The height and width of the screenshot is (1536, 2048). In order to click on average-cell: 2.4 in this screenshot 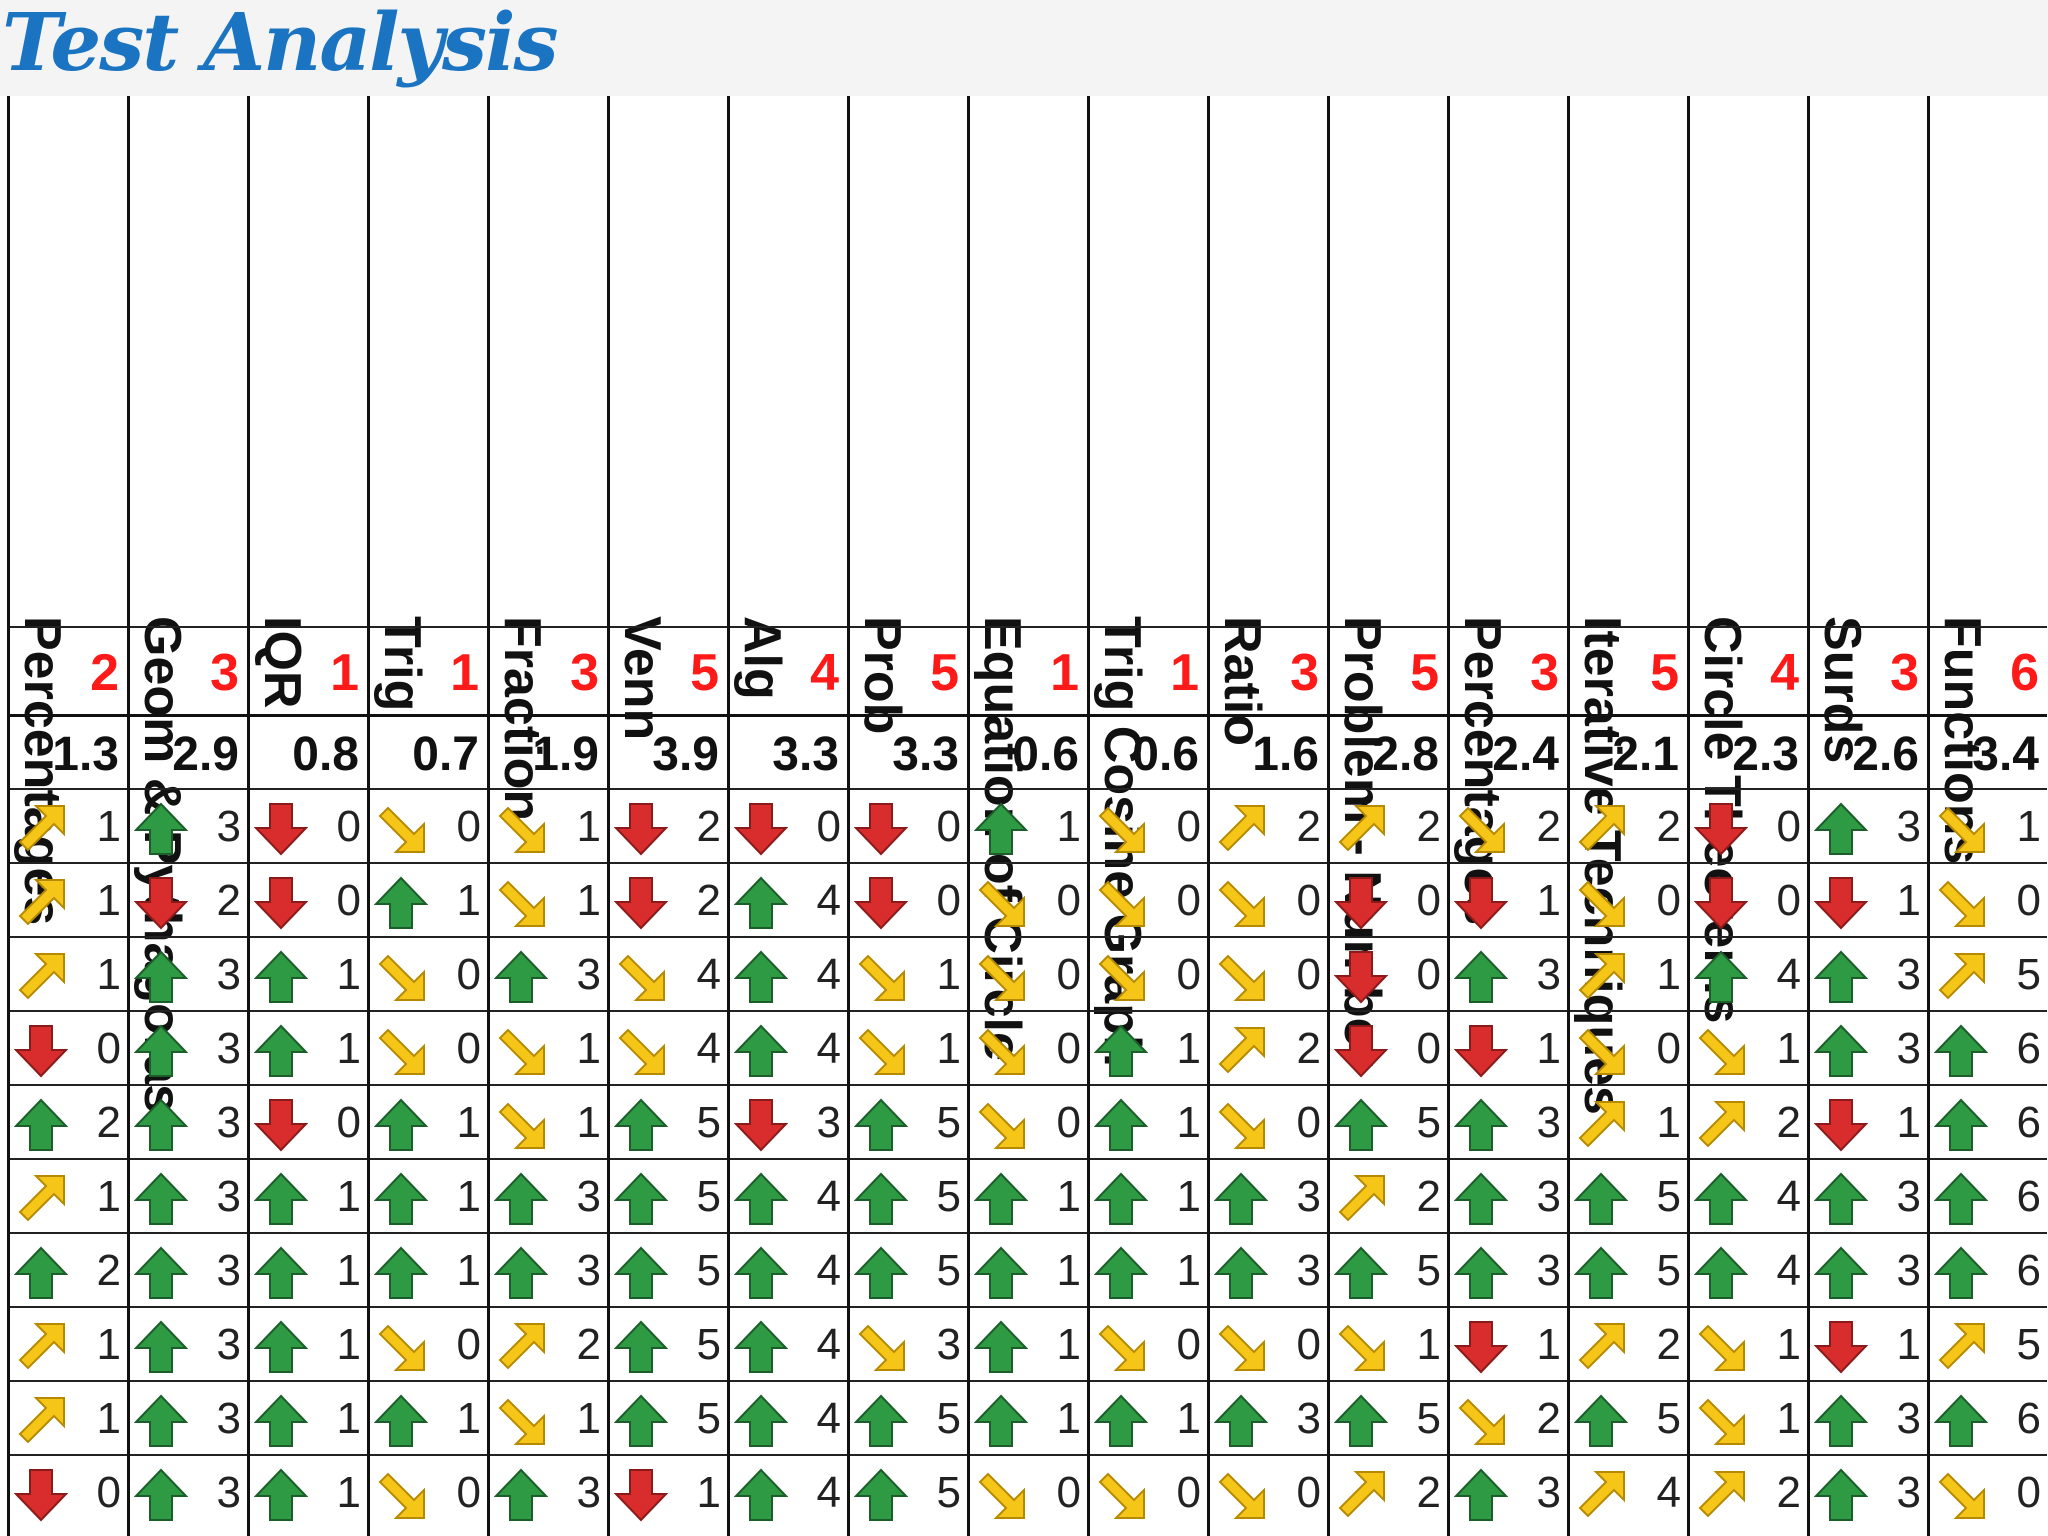, I will do `click(1508, 751)`.